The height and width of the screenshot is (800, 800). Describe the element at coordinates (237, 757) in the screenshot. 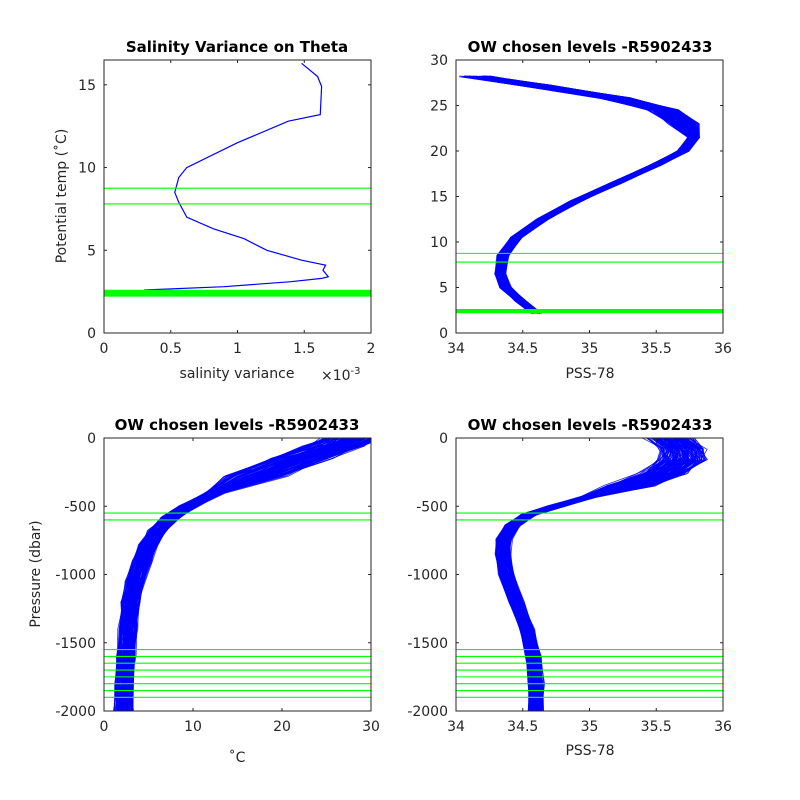

I see `x-axis-label: ˚C` at that location.